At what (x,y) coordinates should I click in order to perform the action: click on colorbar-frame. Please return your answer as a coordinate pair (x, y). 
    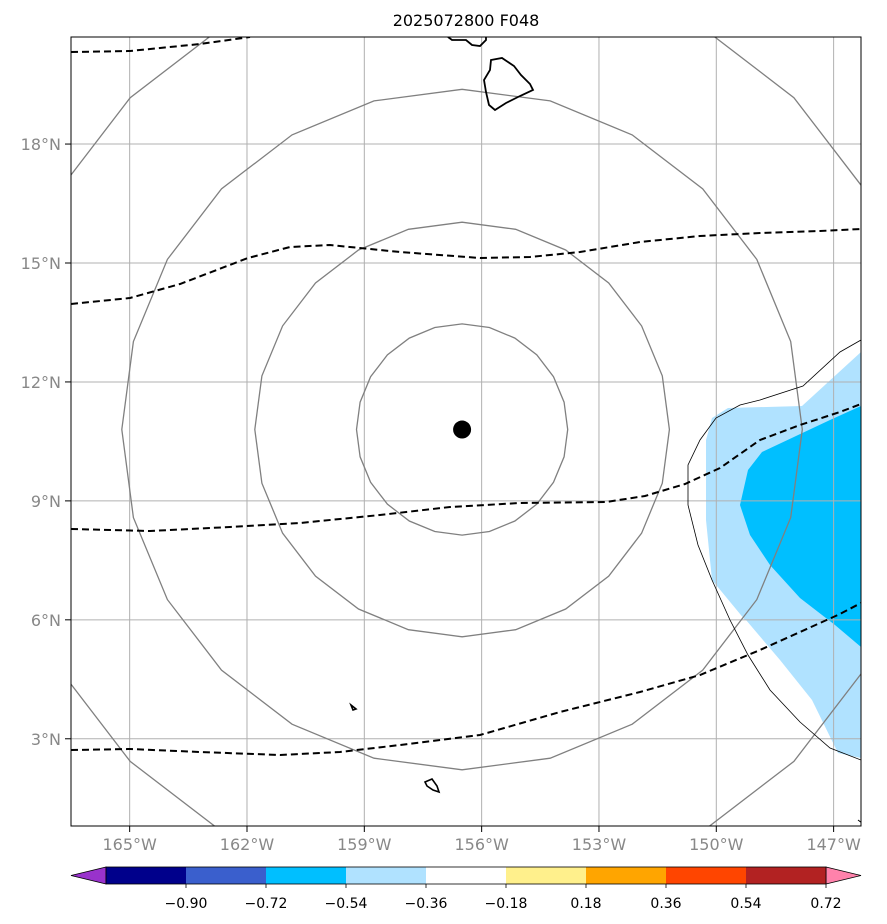
    Looking at the image, I should click on (466, 875).